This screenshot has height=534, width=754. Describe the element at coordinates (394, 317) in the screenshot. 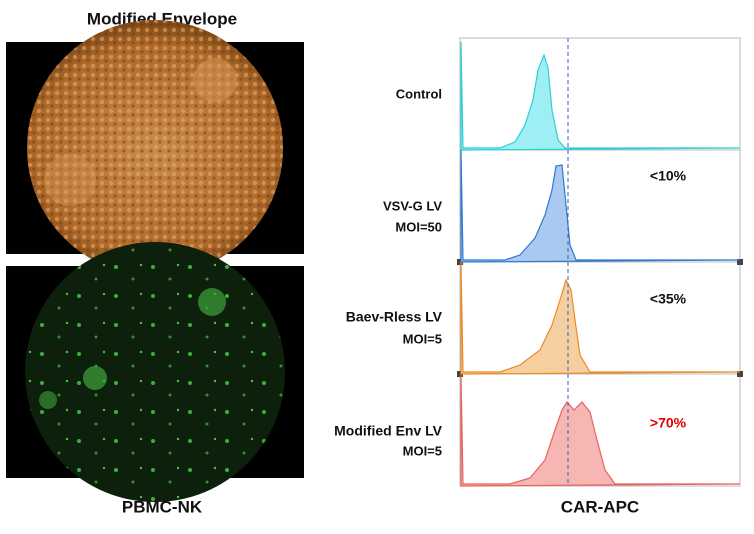

I see `row-label: Baev-Rless LV` at that location.